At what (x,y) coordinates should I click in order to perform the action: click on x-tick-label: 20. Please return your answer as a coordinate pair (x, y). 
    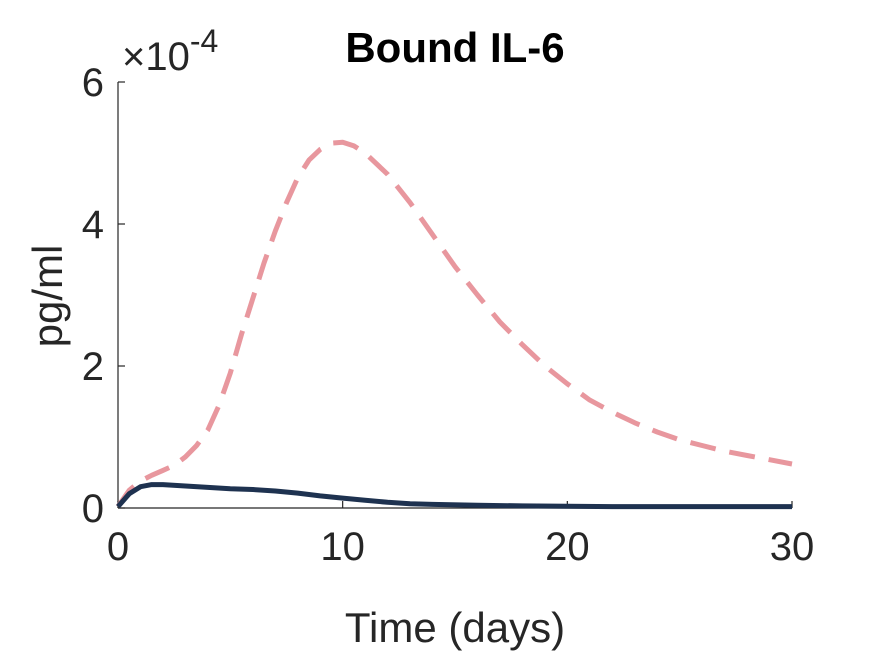
    Looking at the image, I should click on (567, 547).